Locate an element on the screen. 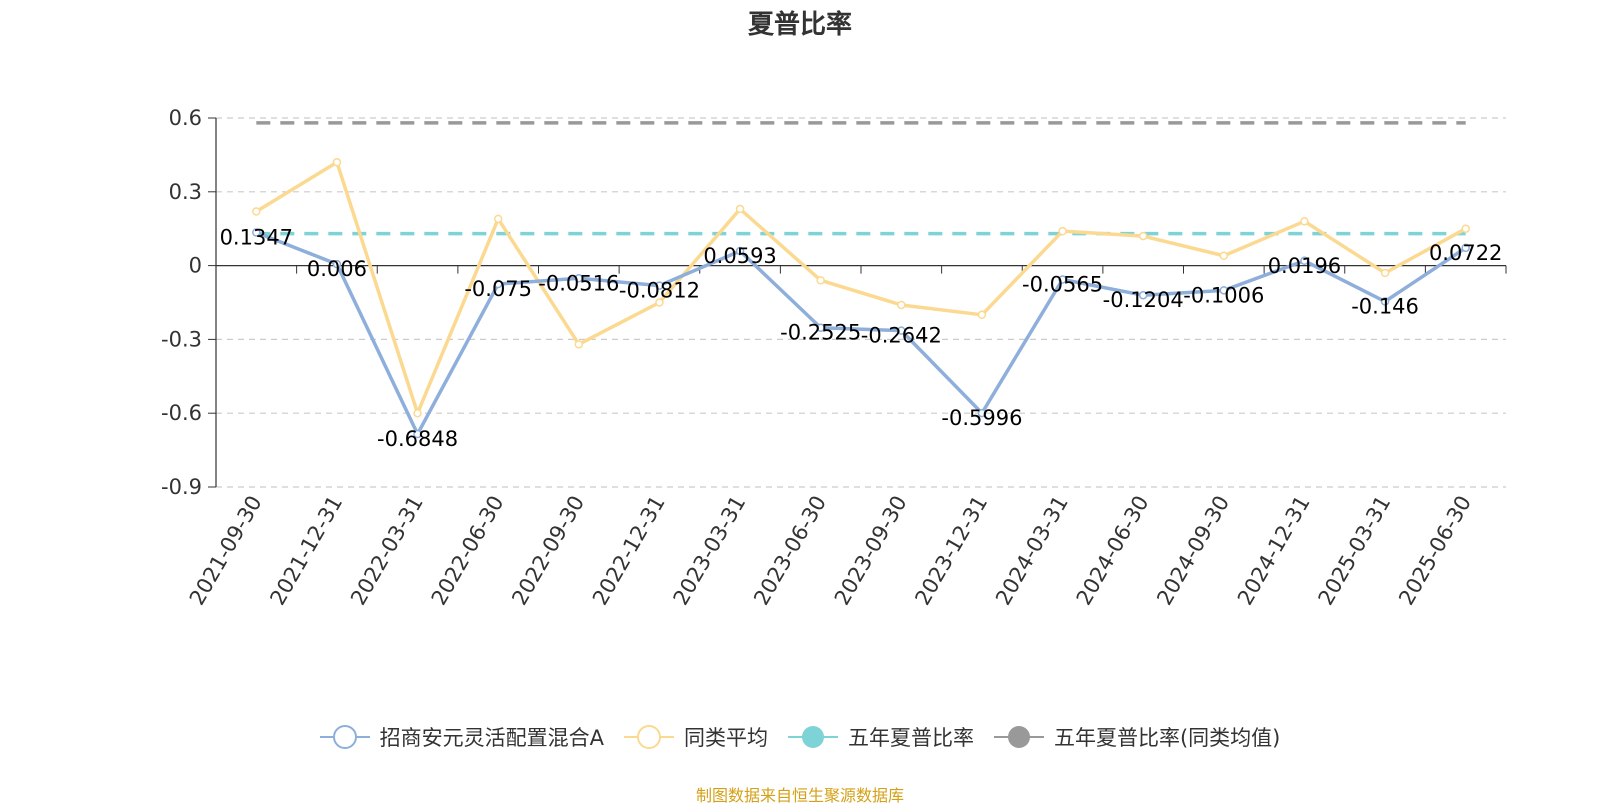 This screenshot has height=806, width=1600. y-axis: 0.6 0.3 0 -0.3 -0.6 -0.9 is located at coordinates (189, 302).